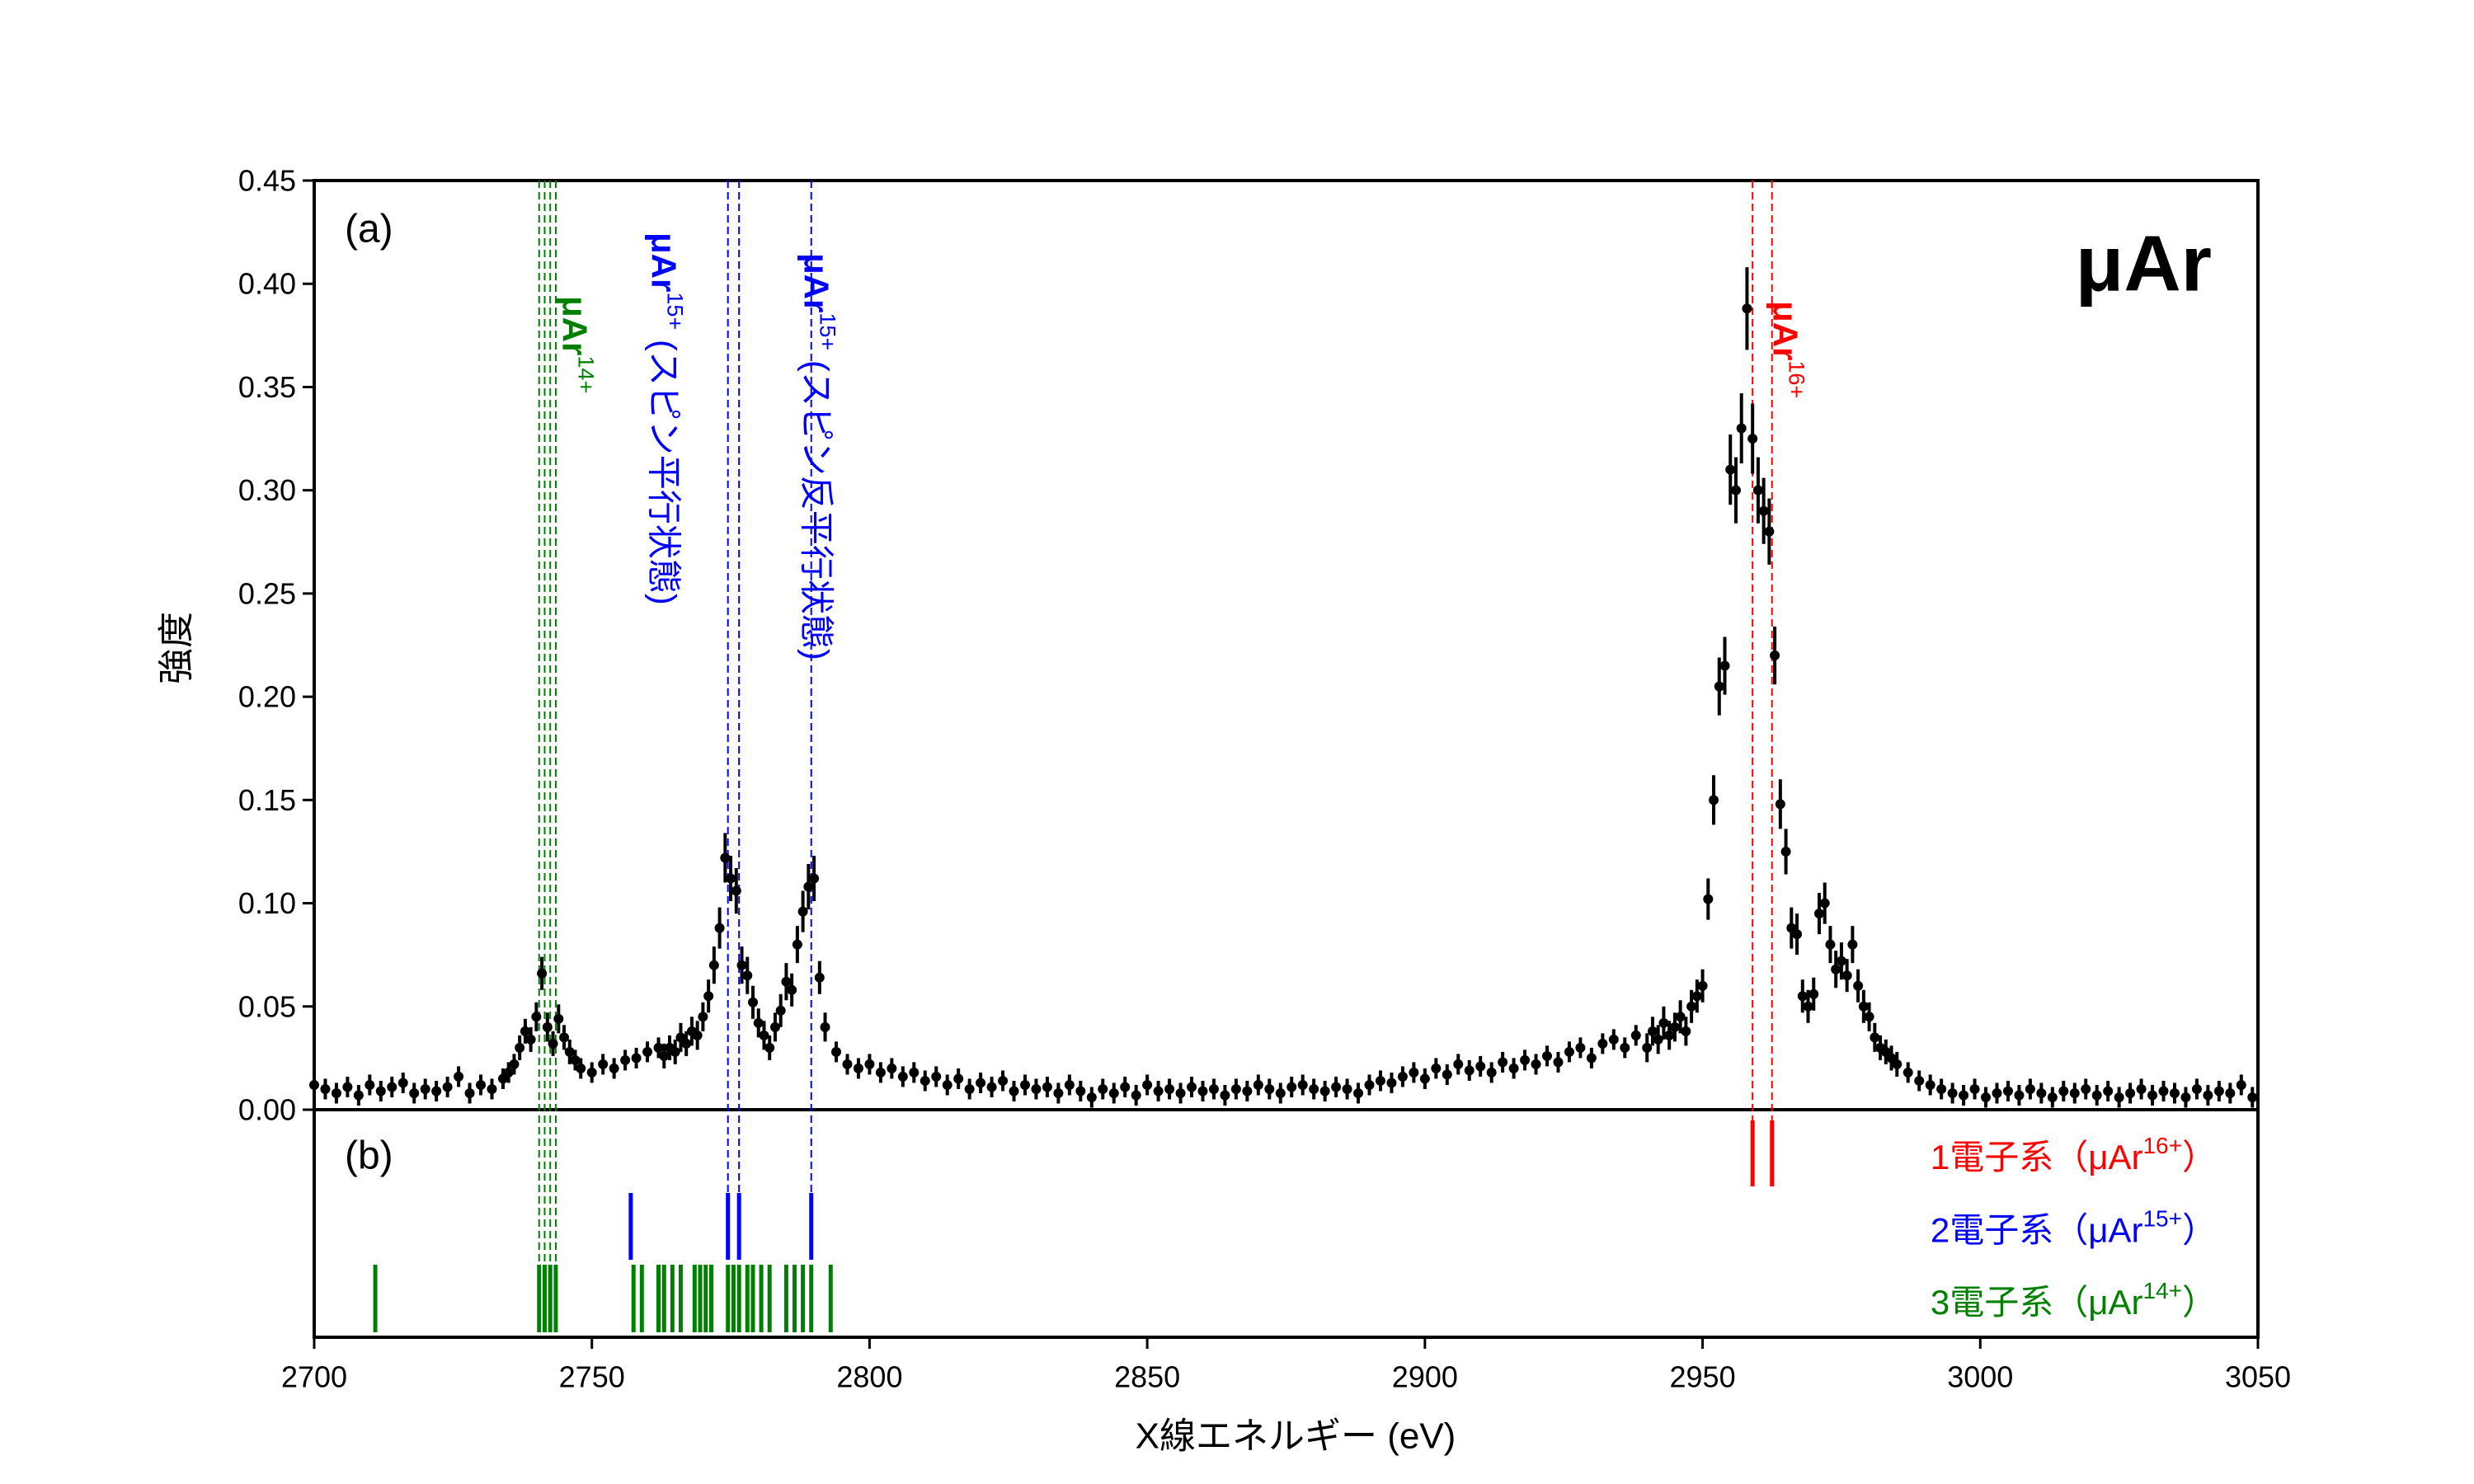 The height and width of the screenshot is (1484, 2474). Describe the element at coordinates (2037, 1157) in the screenshot. I see `label-text: 1電子系（μAr` at that location.